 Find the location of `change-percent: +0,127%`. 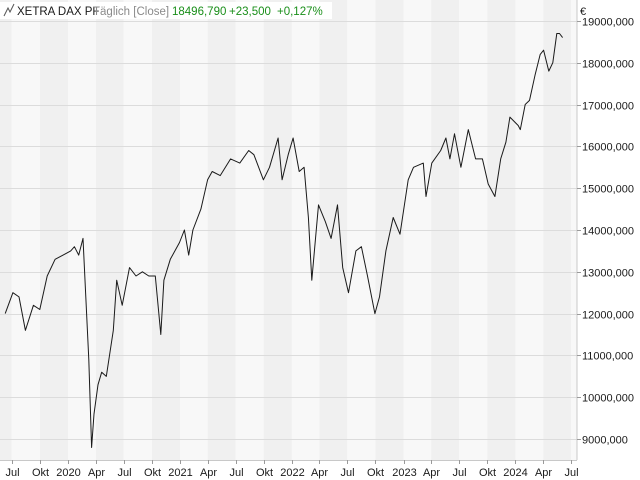

change-percent: +0,127% is located at coordinates (300, 12).